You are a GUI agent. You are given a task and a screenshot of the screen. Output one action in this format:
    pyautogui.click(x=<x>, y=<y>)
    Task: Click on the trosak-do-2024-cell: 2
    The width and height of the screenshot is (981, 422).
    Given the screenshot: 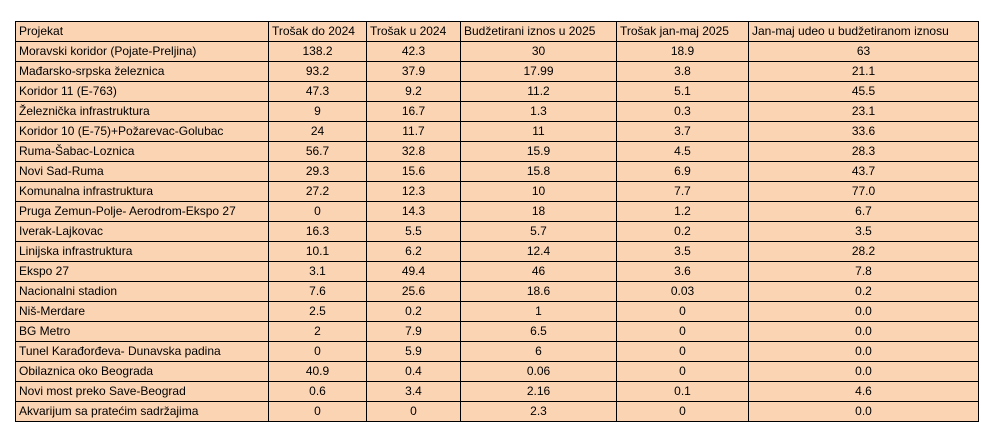 What is the action you would take?
    pyautogui.click(x=317, y=331)
    